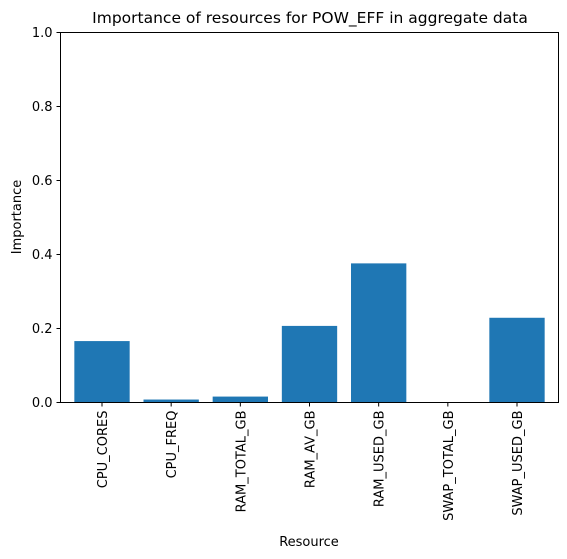 This screenshot has height=559, width=567. What do you see at coordinates (42, 107) in the screenshot?
I see `y-tick-label: 0.8` at bounding box center [42, 107].